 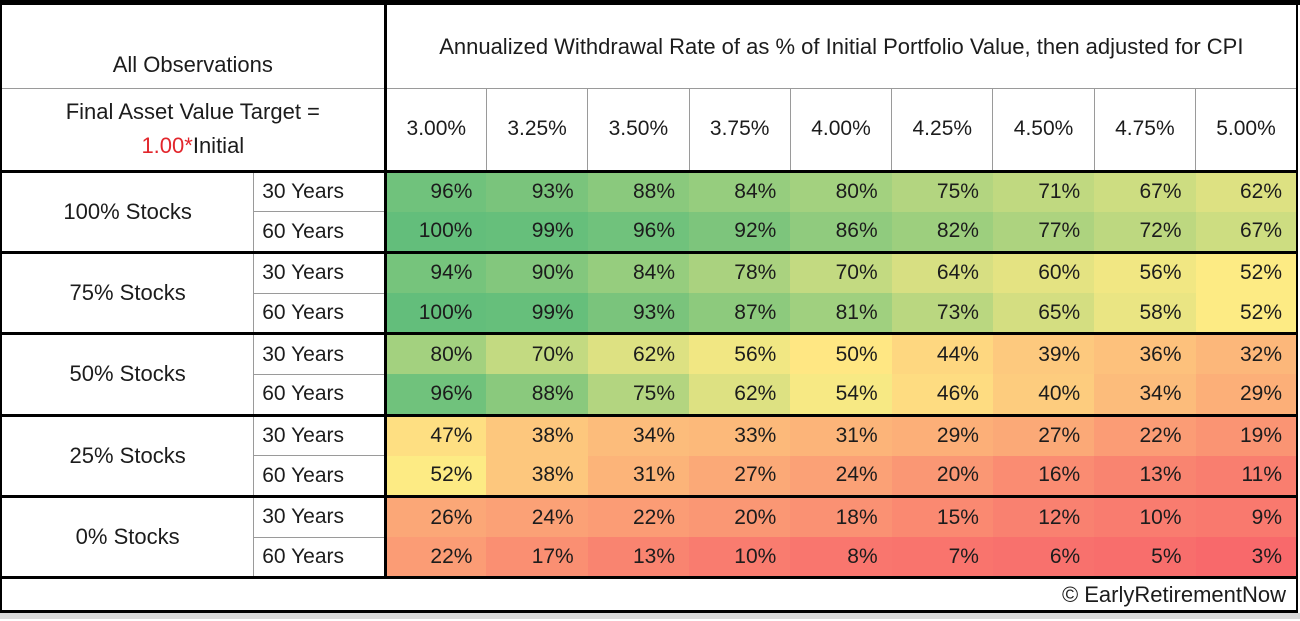 What do you see at coordinates (436, 190) in the screenshot?
I see `heatmap-cell: 96%` at bounding box center [436, 190].